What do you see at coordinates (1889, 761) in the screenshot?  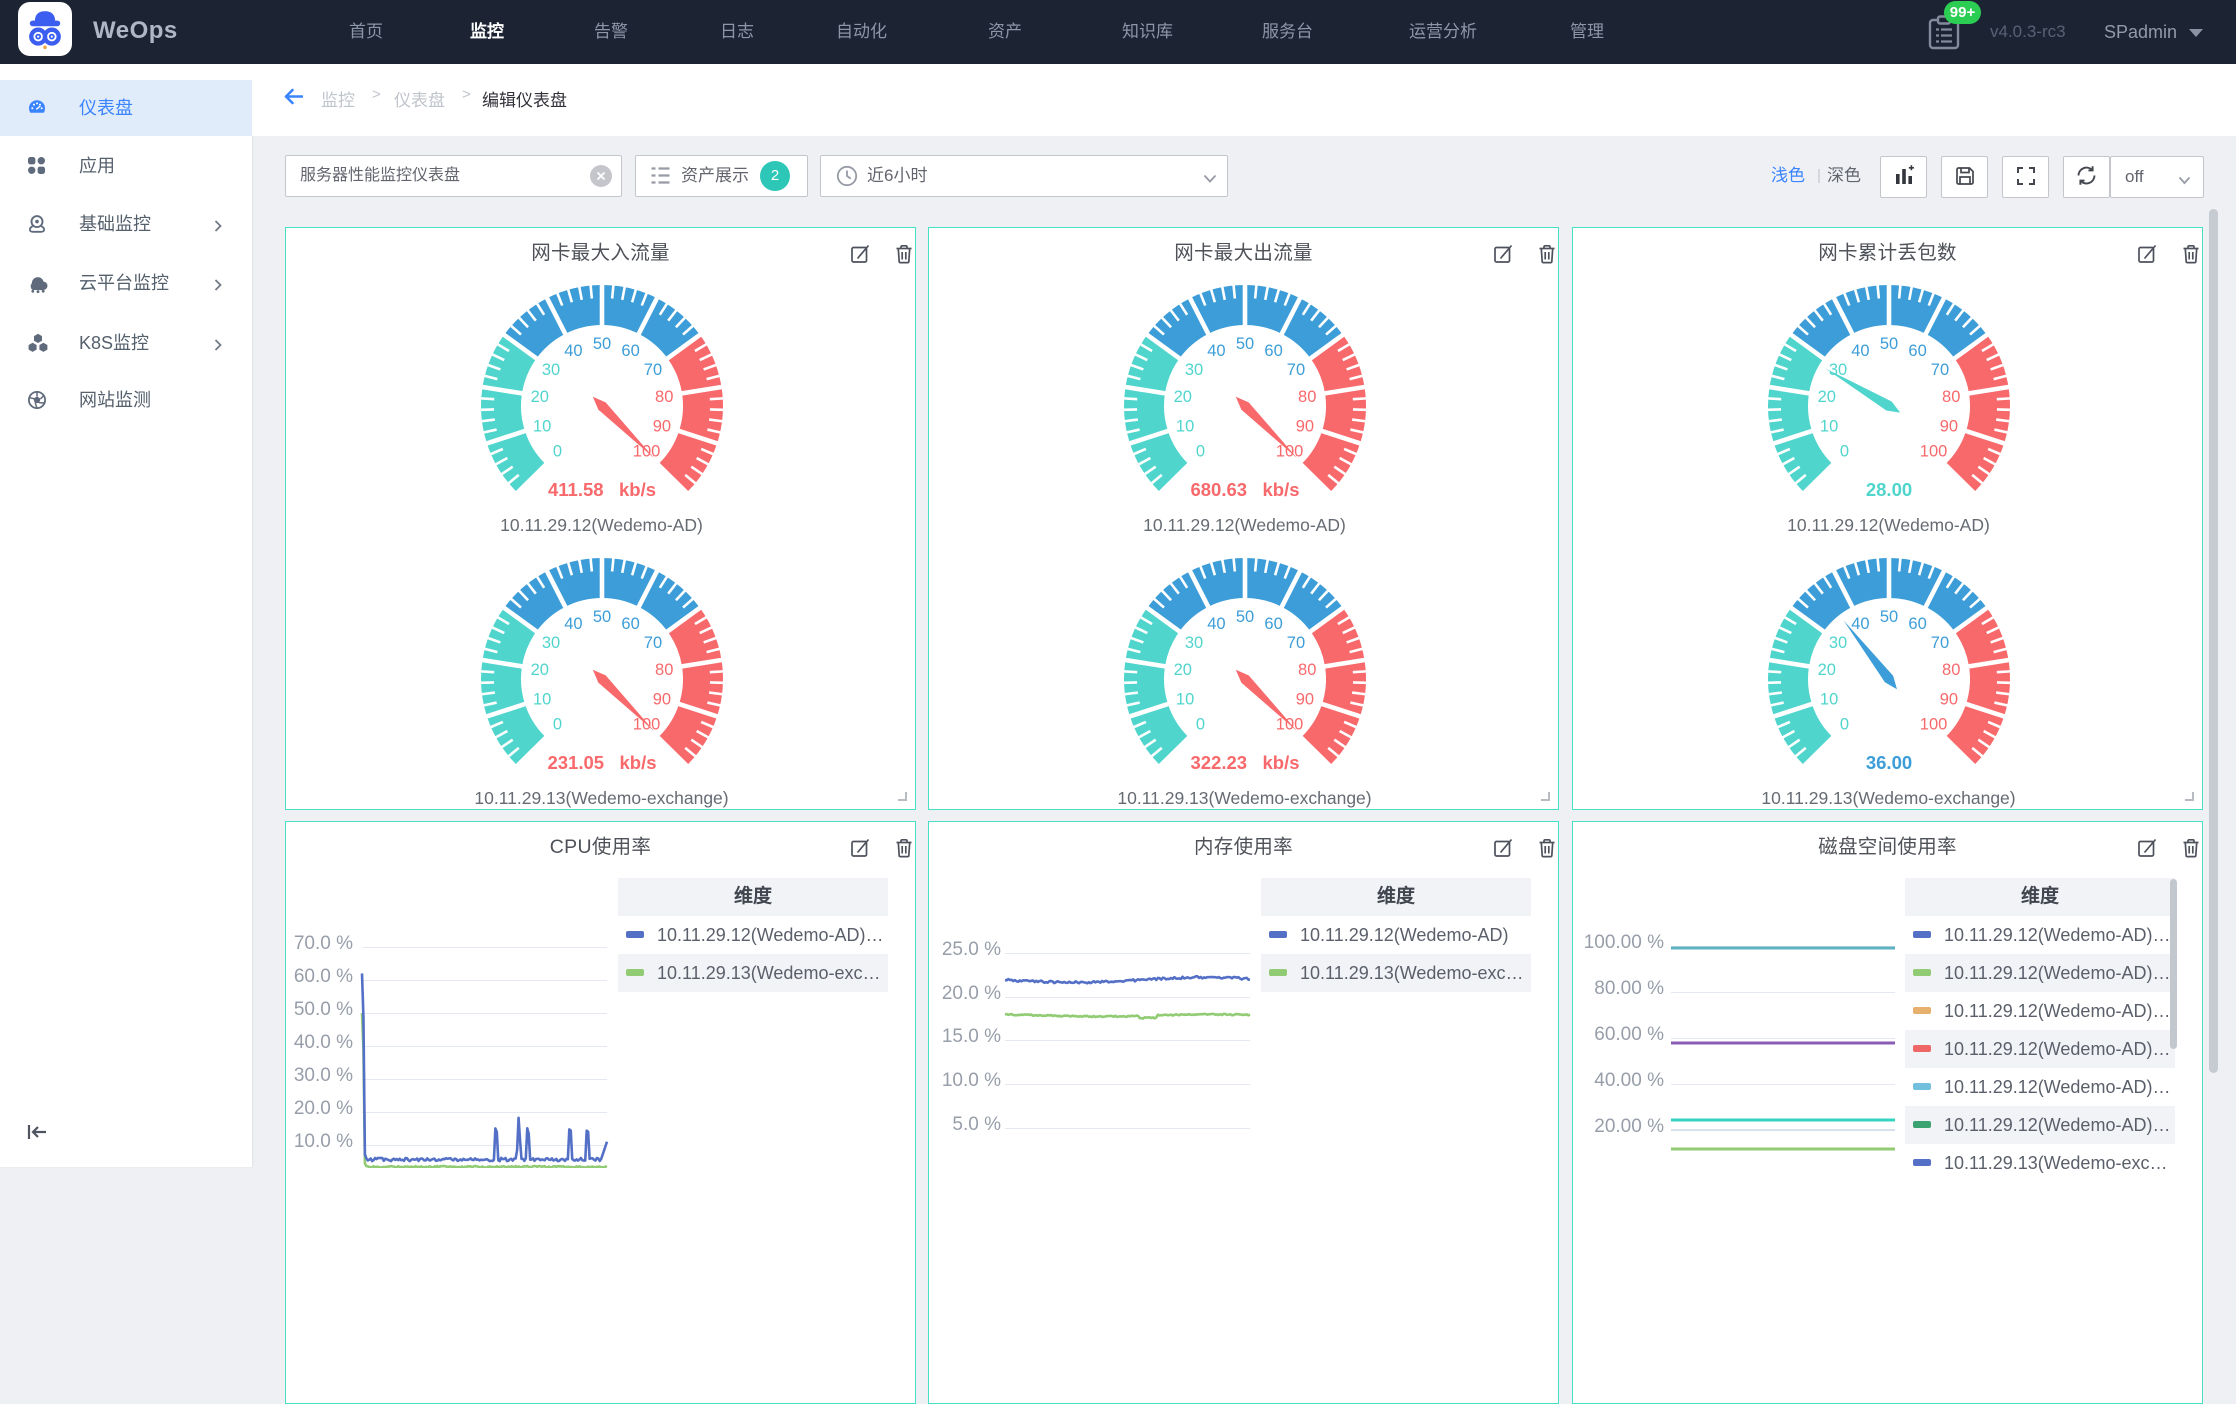 I see `svg-text: 36.00` at bounding box center [1889, 761].